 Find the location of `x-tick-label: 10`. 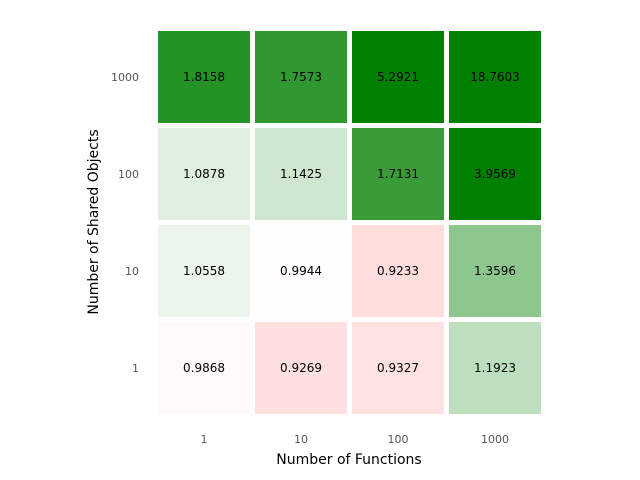

x-tick-label: 10 is located at coordinates (301, 439).